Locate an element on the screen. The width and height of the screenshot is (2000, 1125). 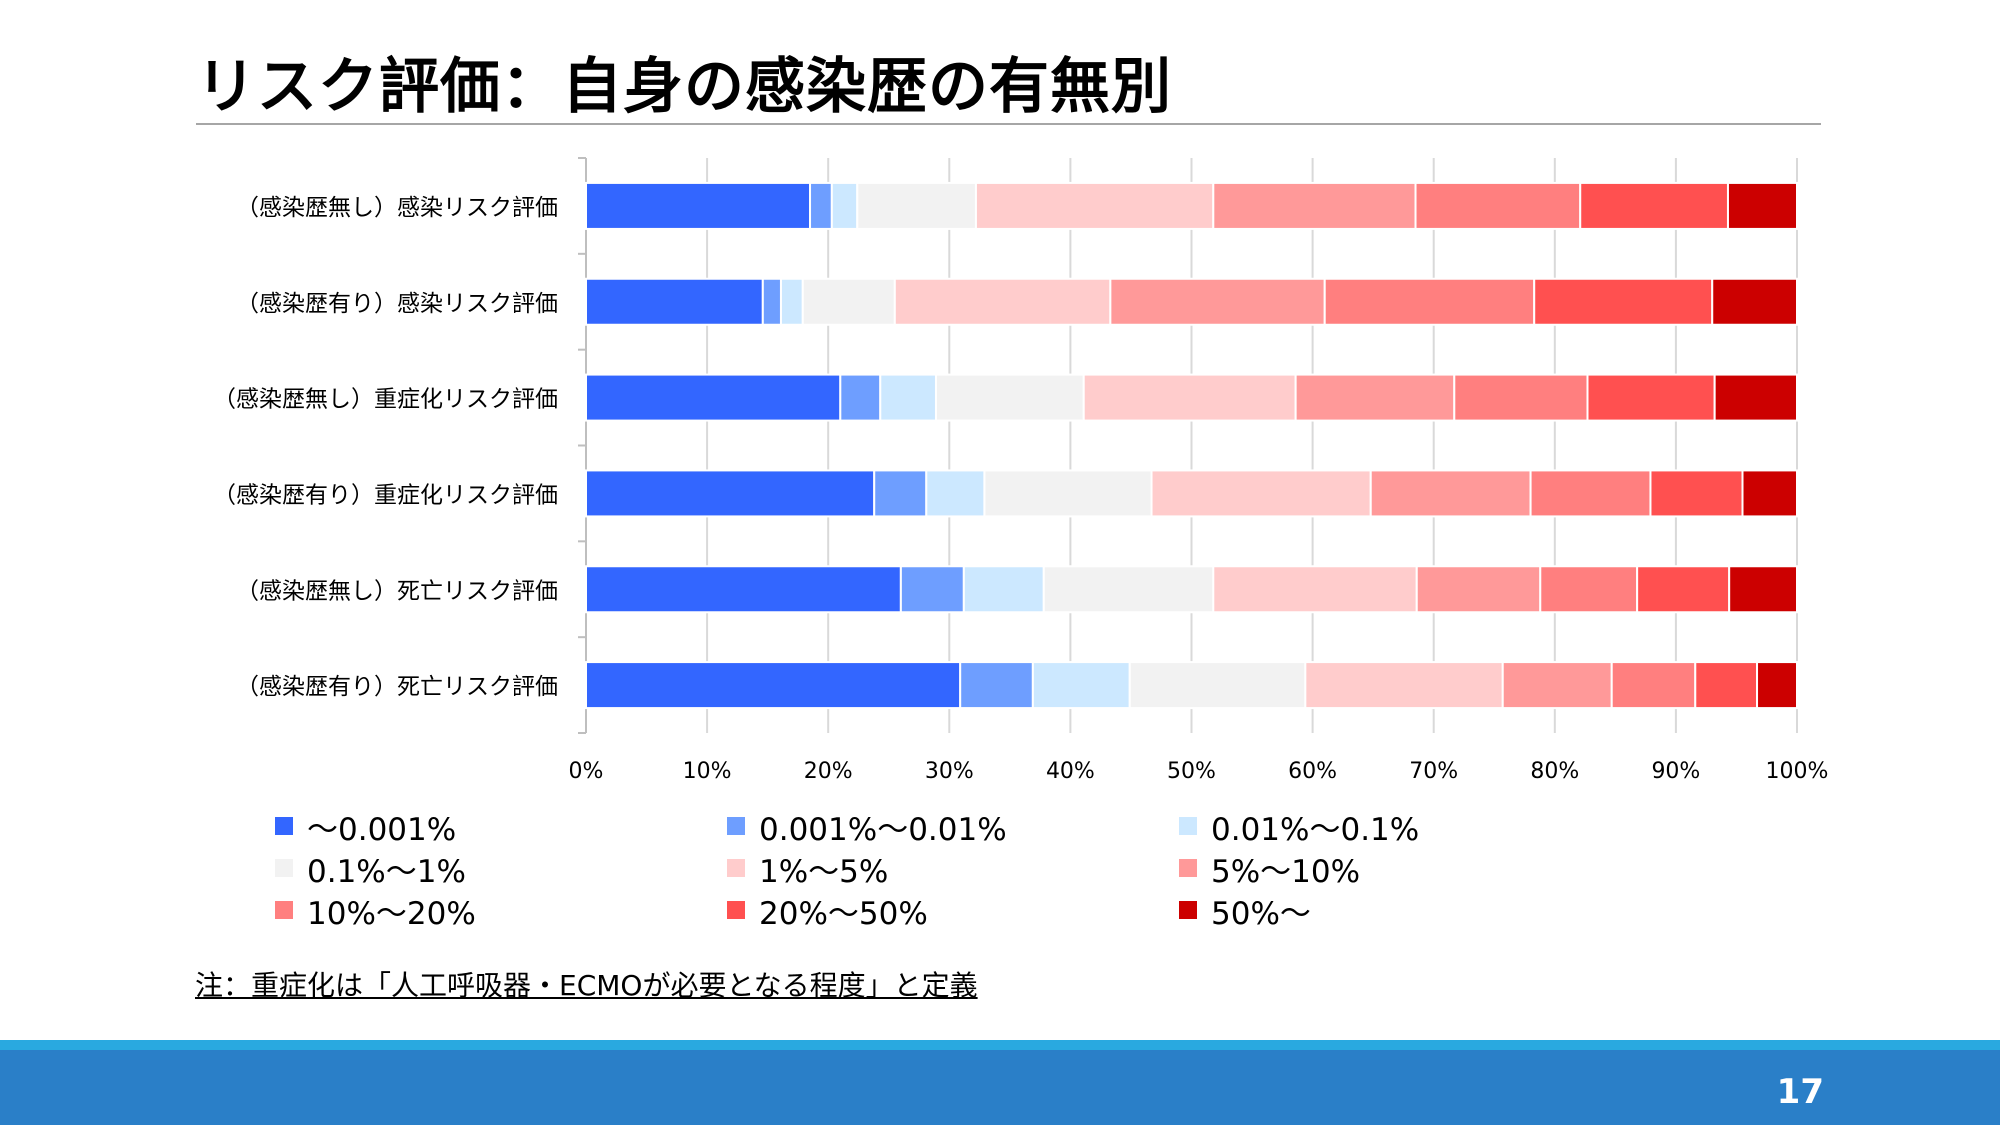
legend-item: 5%～10% is located at coordinates (1377, 868).